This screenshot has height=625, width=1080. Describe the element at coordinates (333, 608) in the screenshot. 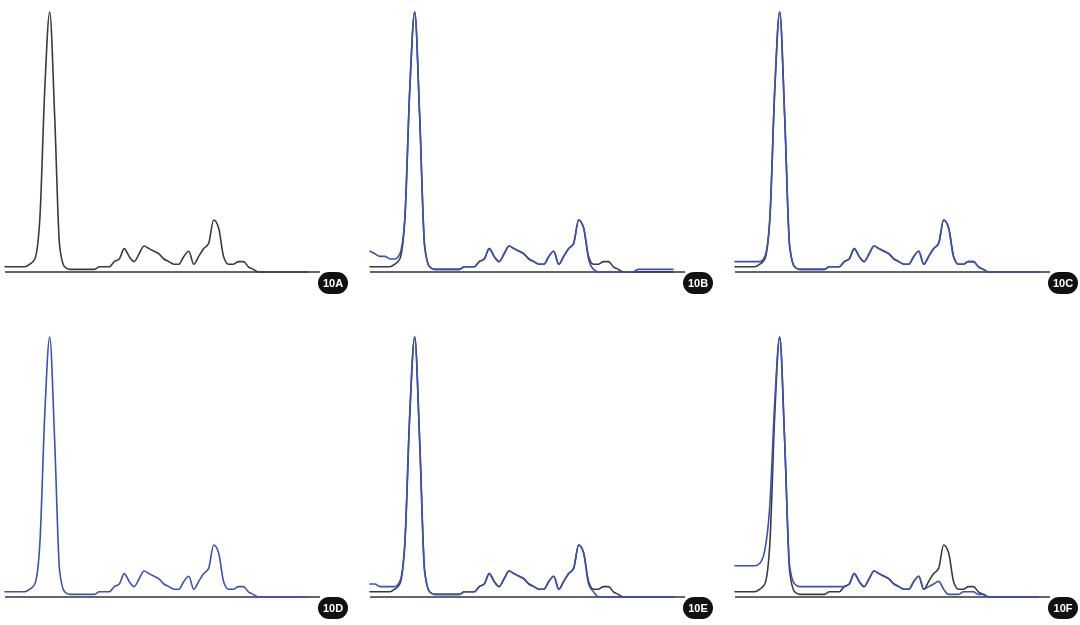

I see `text: 10D` at that location.